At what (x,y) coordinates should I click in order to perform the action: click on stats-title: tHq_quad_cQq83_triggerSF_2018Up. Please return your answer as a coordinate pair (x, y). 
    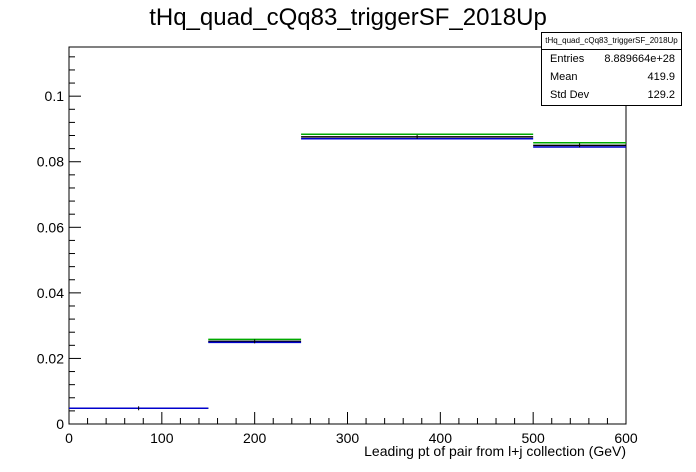
    Looking at the image, I should click on (611, 41).